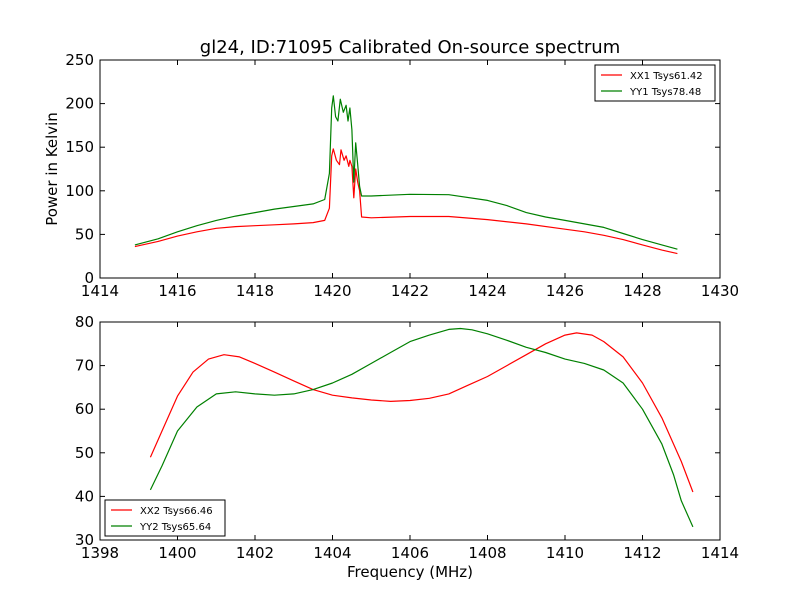 This screenshot has width=800, height=600. Describe the element at coordinates (332, 553) in the screenshot. I see `x-tick-label: 1404` at that location.